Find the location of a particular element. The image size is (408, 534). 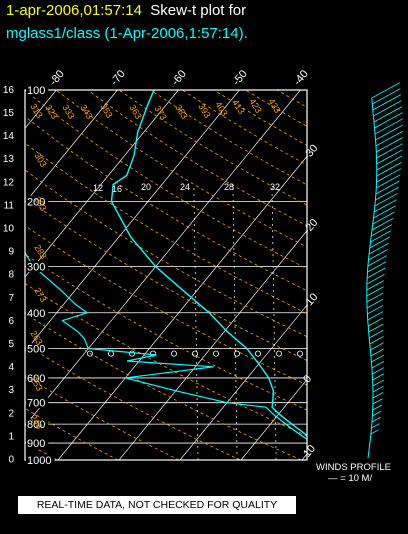

dry-adiabat-label: 413 is located at coordinates (238, 107).